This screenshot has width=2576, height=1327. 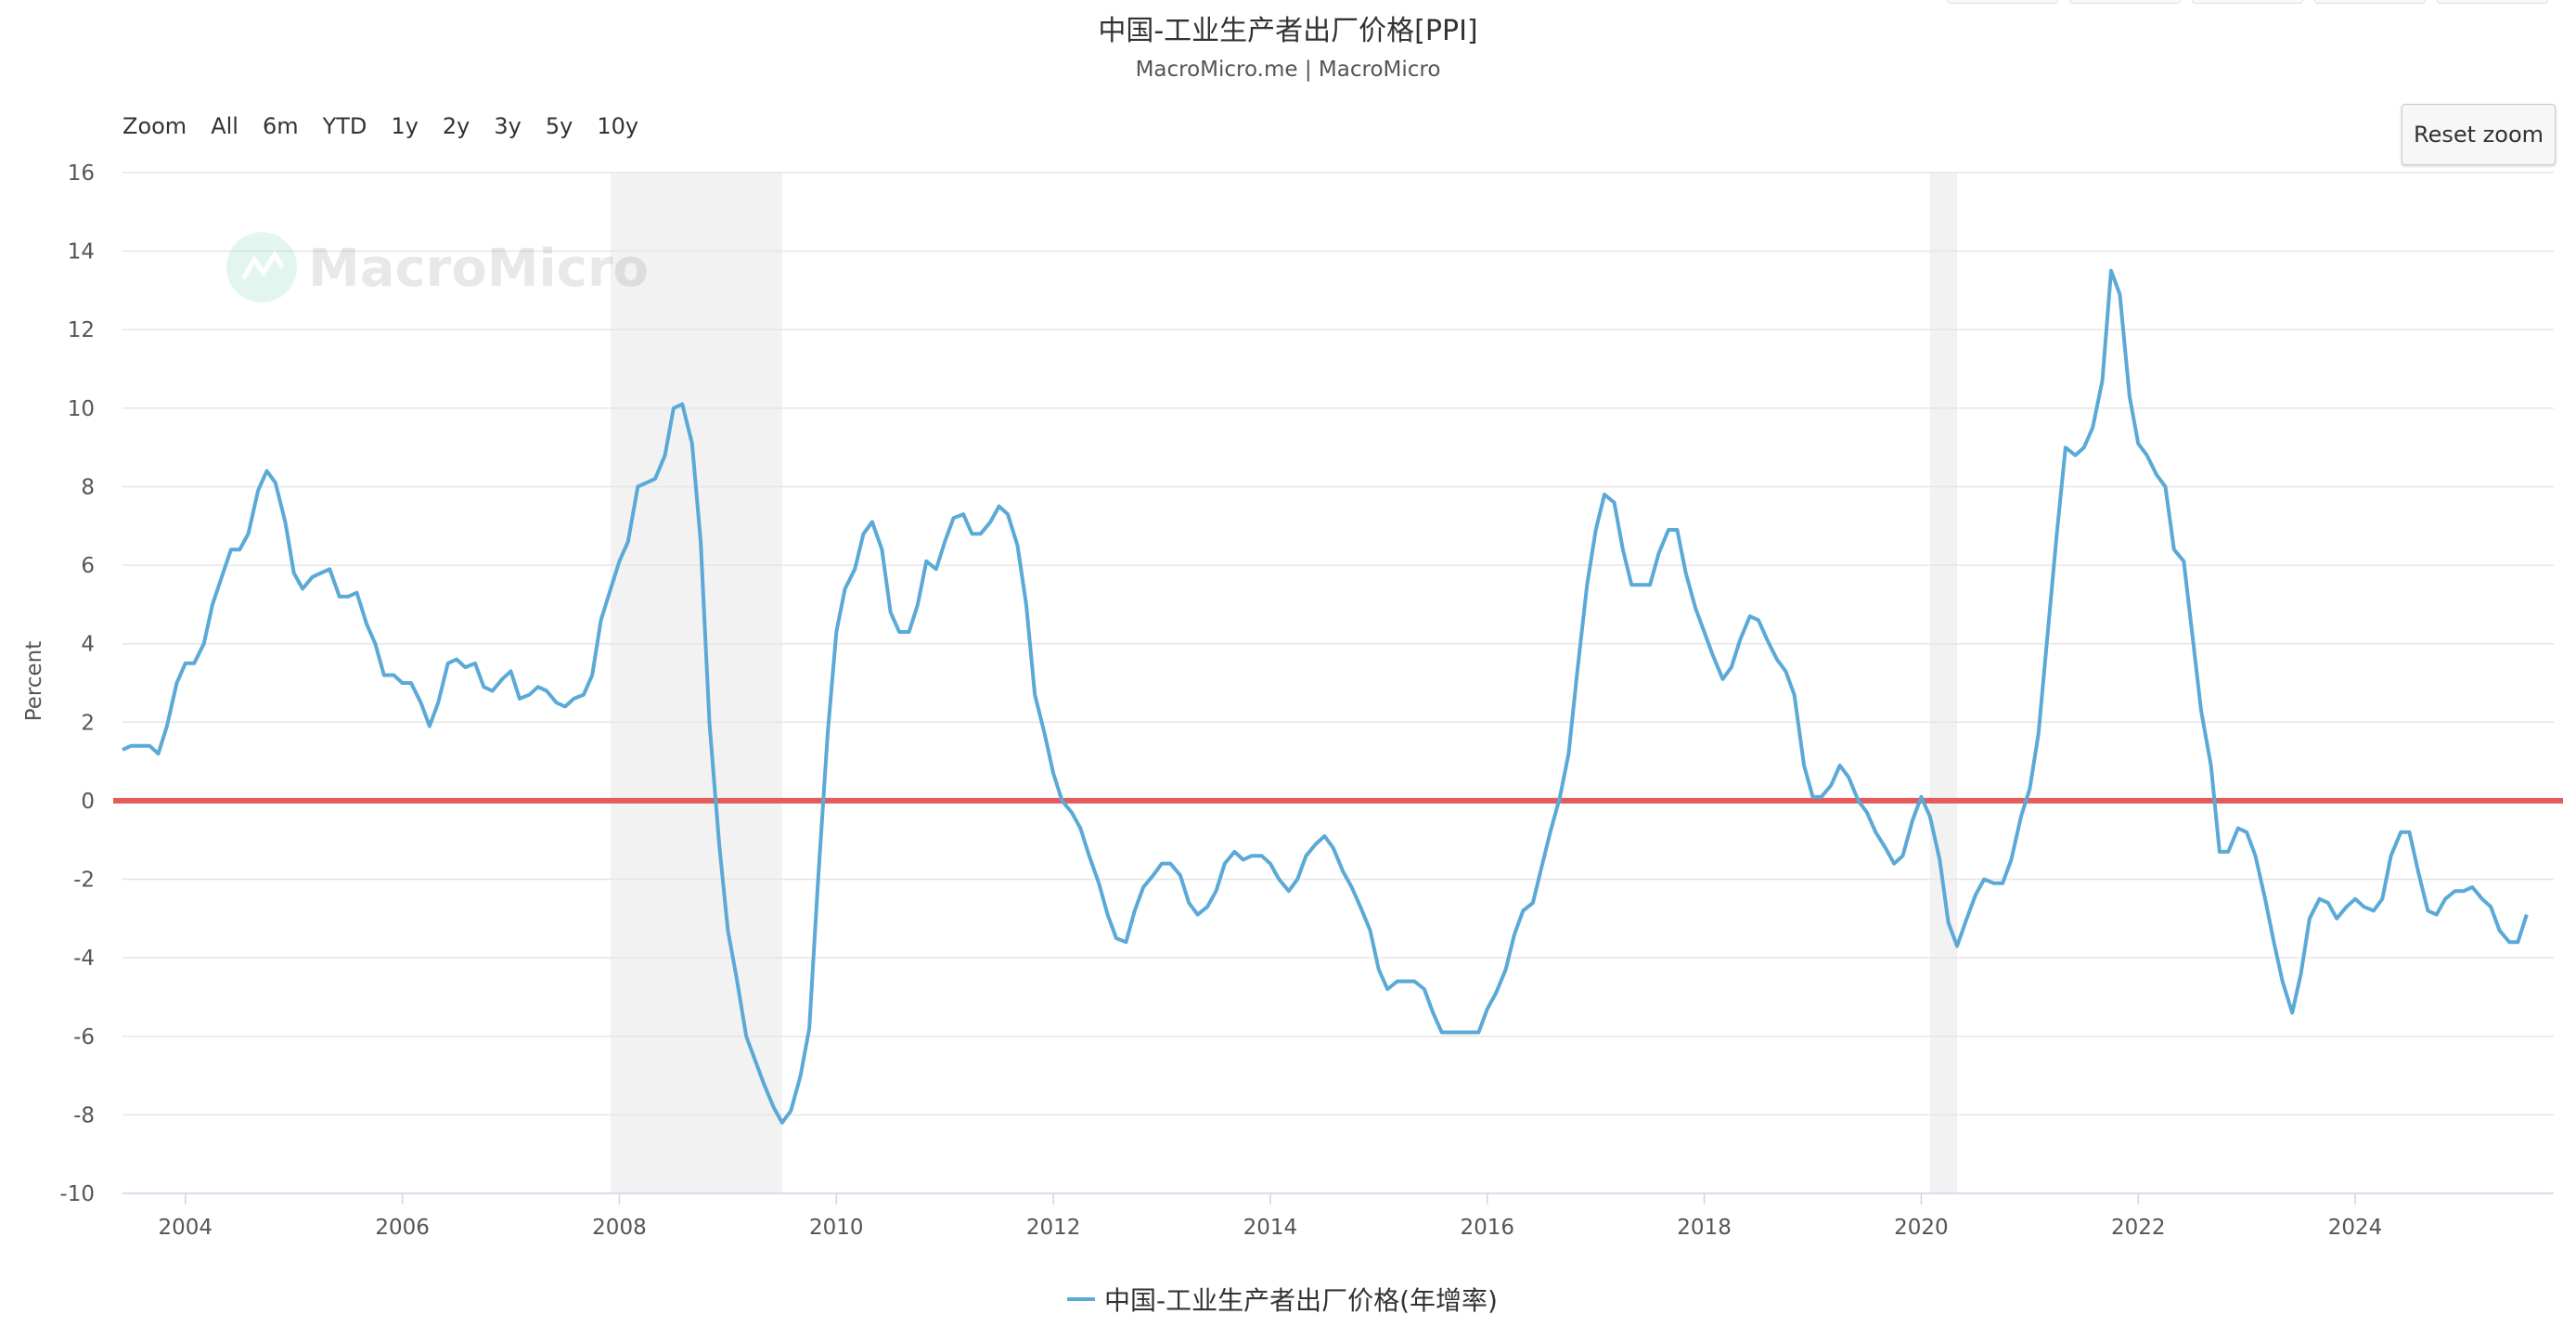 What do you see at coordinates (405, 126) in the screenshot?
I see `zoom-button-1y: 1y` at bounding box center [405, 126].